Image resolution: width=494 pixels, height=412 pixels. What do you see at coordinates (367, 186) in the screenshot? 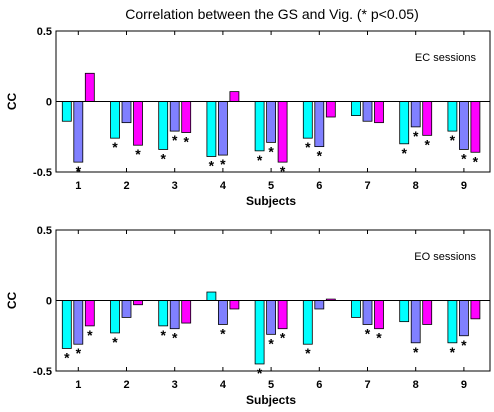
I see `panel-1-xtick-label: 7` at bounding box center [367, 186].